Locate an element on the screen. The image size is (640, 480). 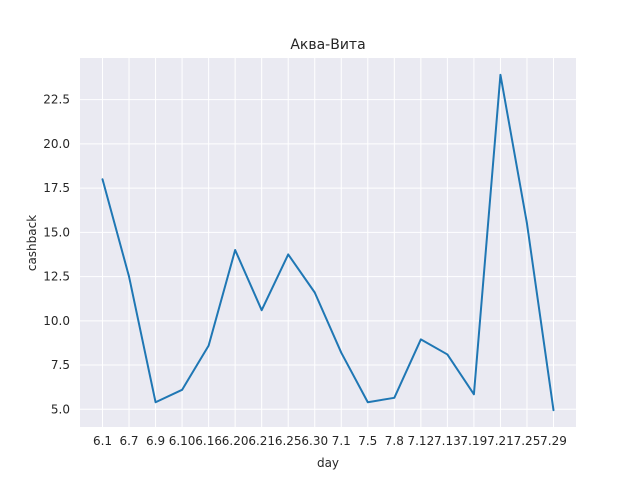
x-tick-label: 7.25 is located at coordinates (527, 441).